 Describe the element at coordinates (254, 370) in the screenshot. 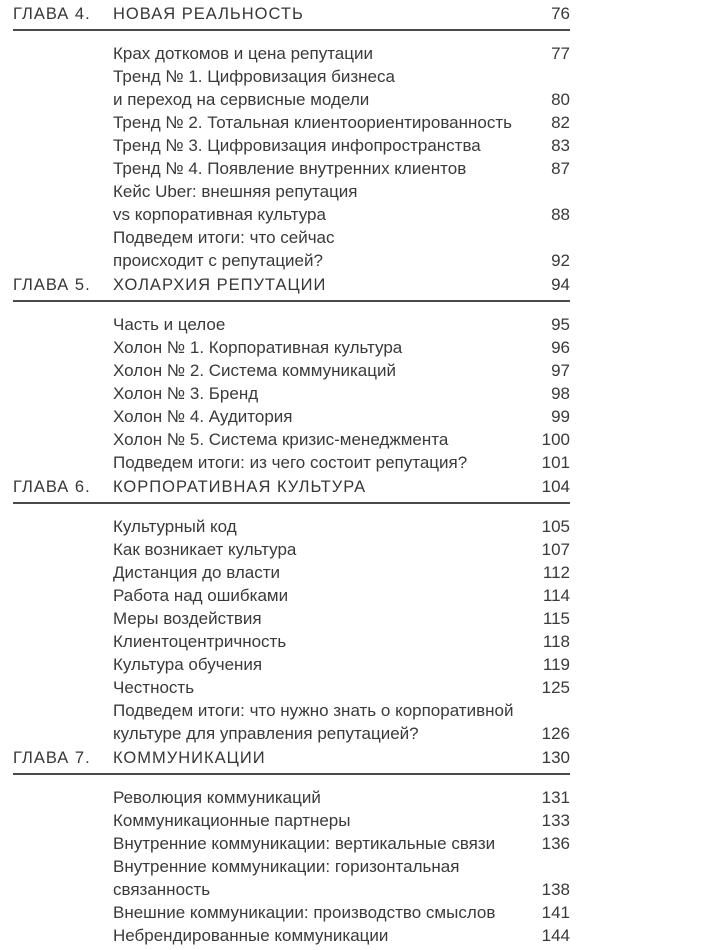

I see `entry-title-line: Холон № 2. Система коммуникаций` at that location.